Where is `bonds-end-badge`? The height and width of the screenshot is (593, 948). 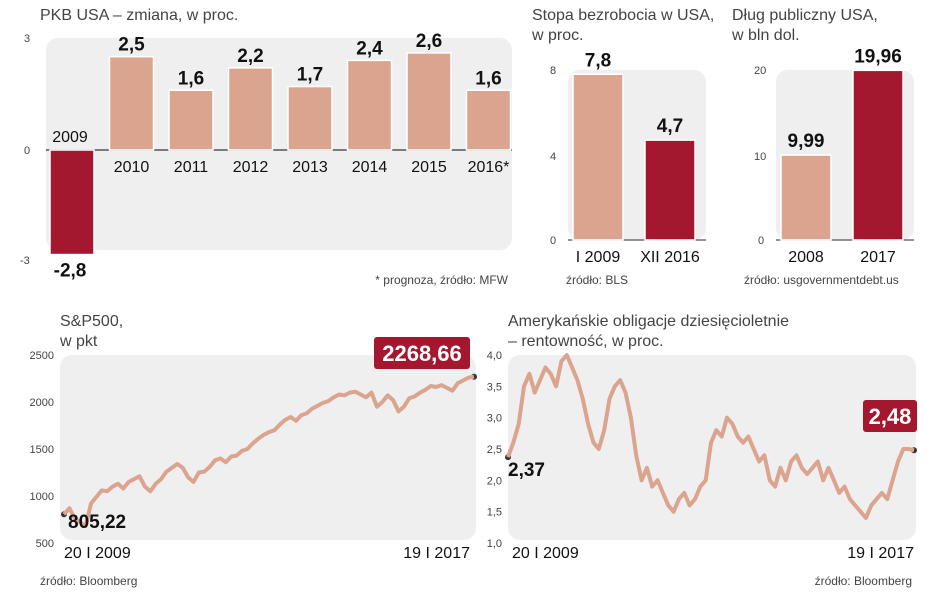
bonds-end-badge is located at coordinates (890, 416).